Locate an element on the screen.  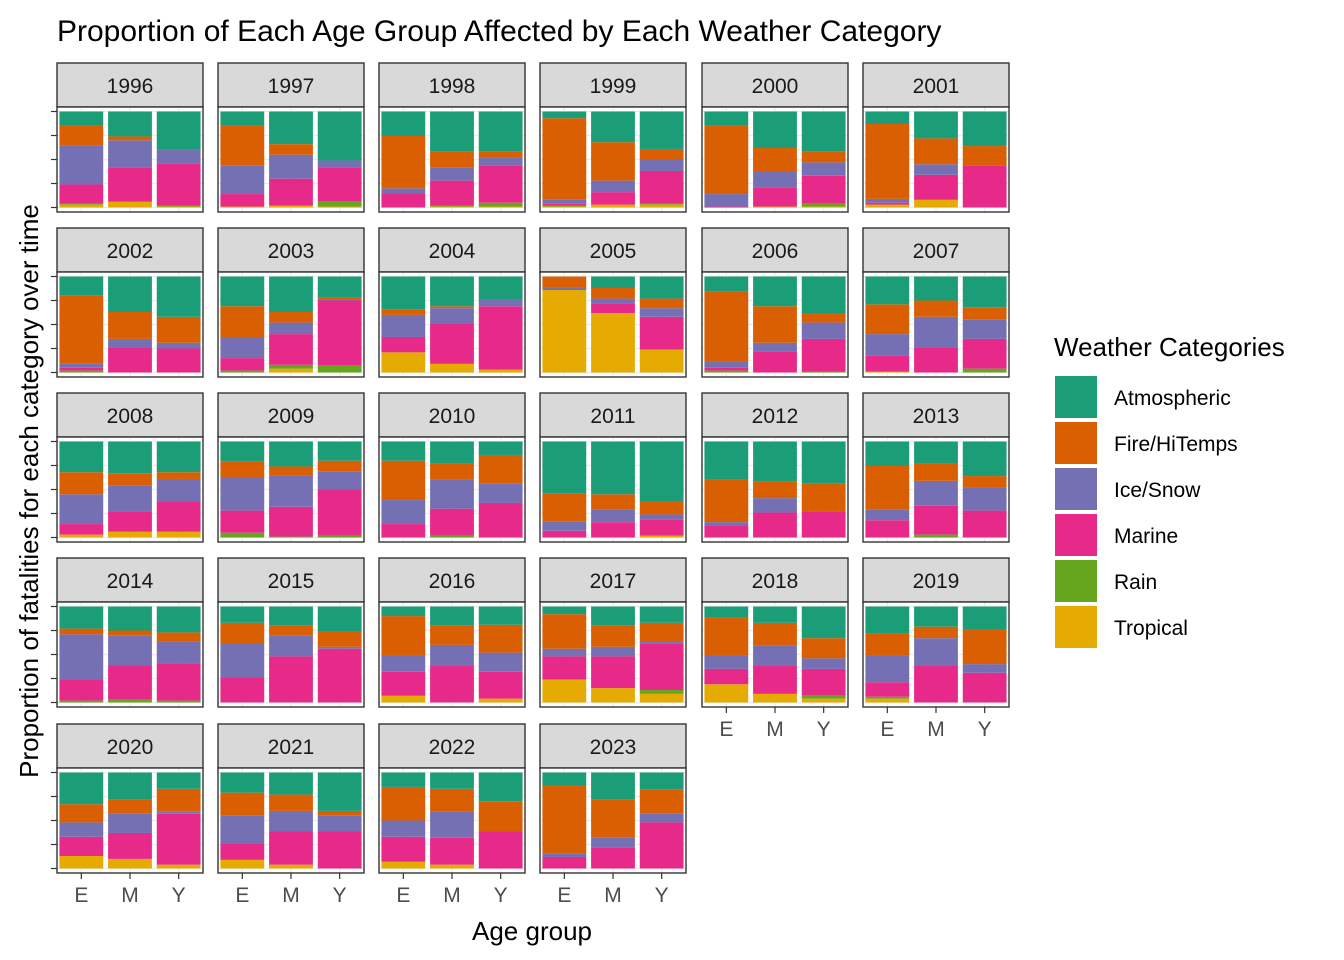
legend-label: Marine is located at coordinates (1146, 536).